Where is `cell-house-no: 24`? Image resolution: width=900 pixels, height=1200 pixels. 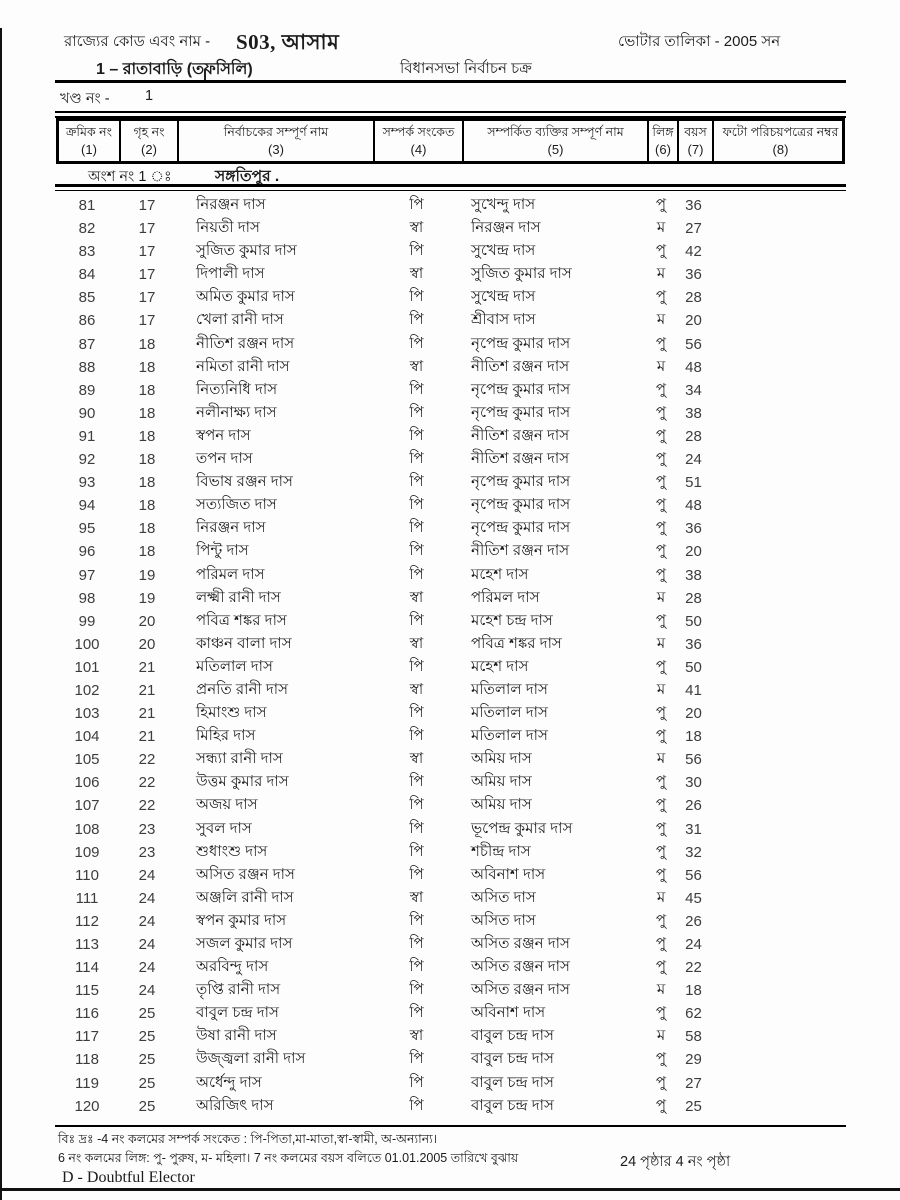
cell-house-no: 24 is located at coordinates (147, 875).